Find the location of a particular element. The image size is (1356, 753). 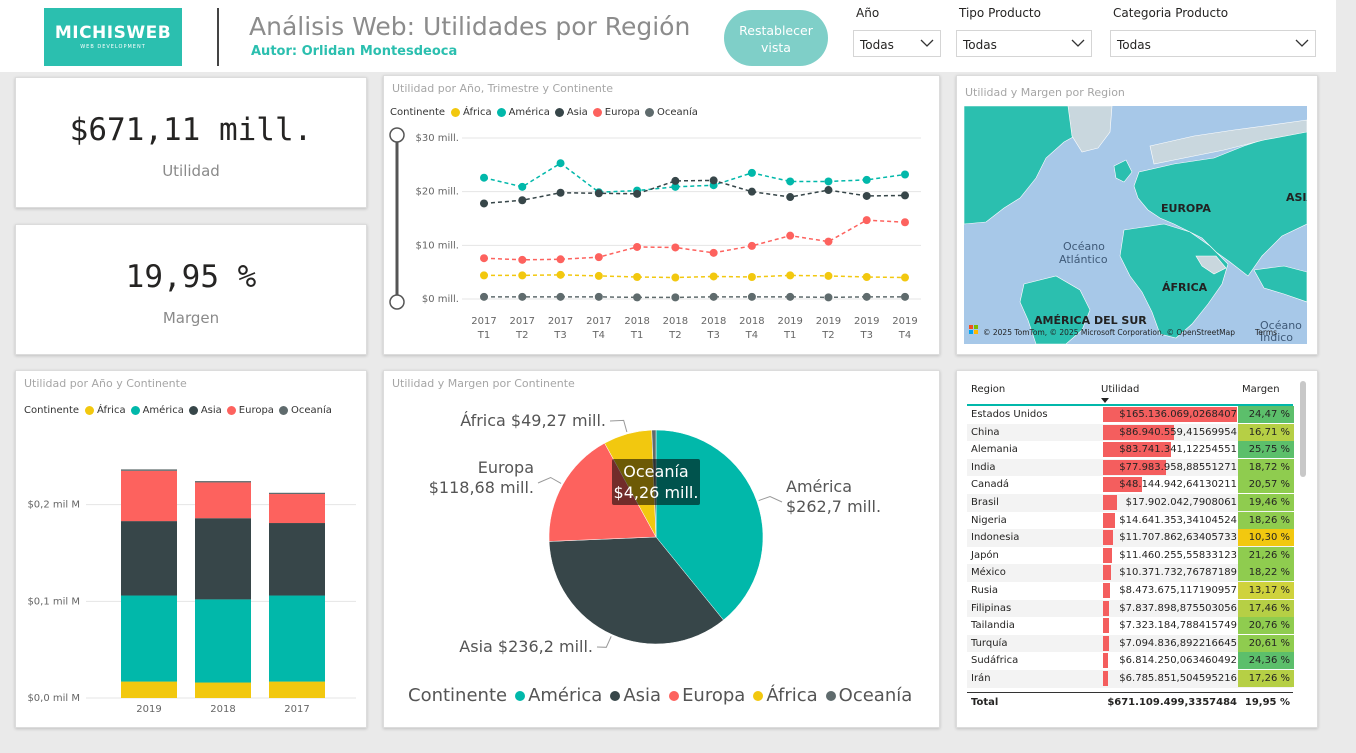

table-row: Turquía $7.094.836,892216645 20,61 % is located at coordinates (1130, 643).